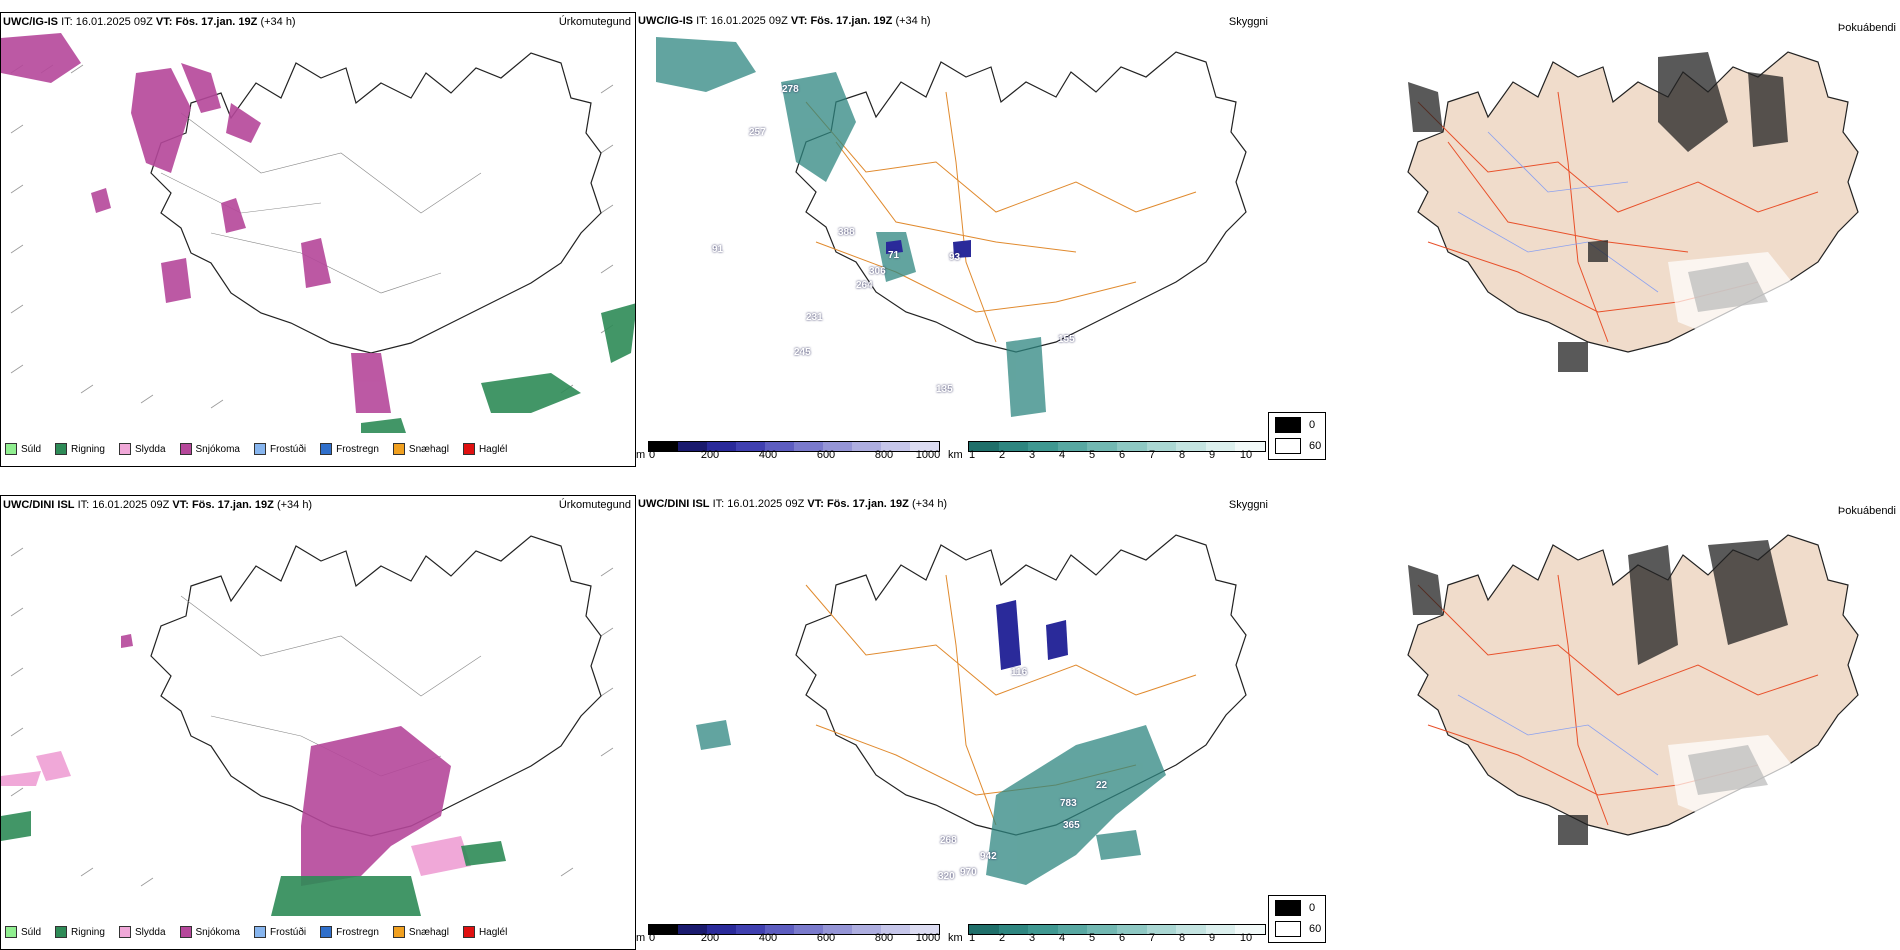  Describe the element at coordinates (968, 872) in the screenshot. I see `value-label: 970` at that location.